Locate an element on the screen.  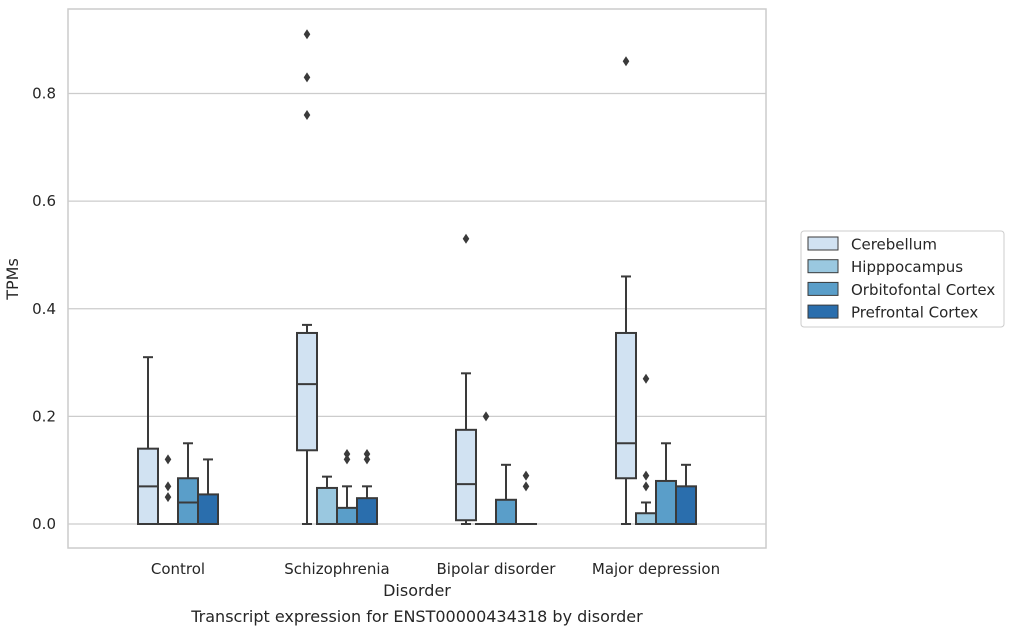
x-tick-label: Bipolar disorder is located at coordinates (497, 569).